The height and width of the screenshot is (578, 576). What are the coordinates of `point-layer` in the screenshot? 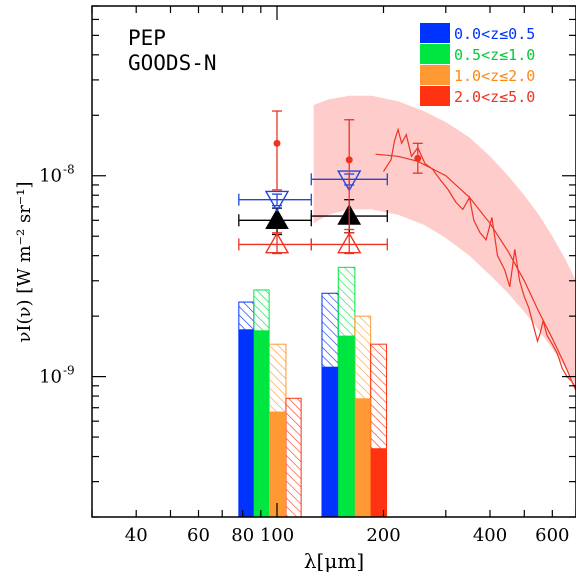 It's located at (330, 182).